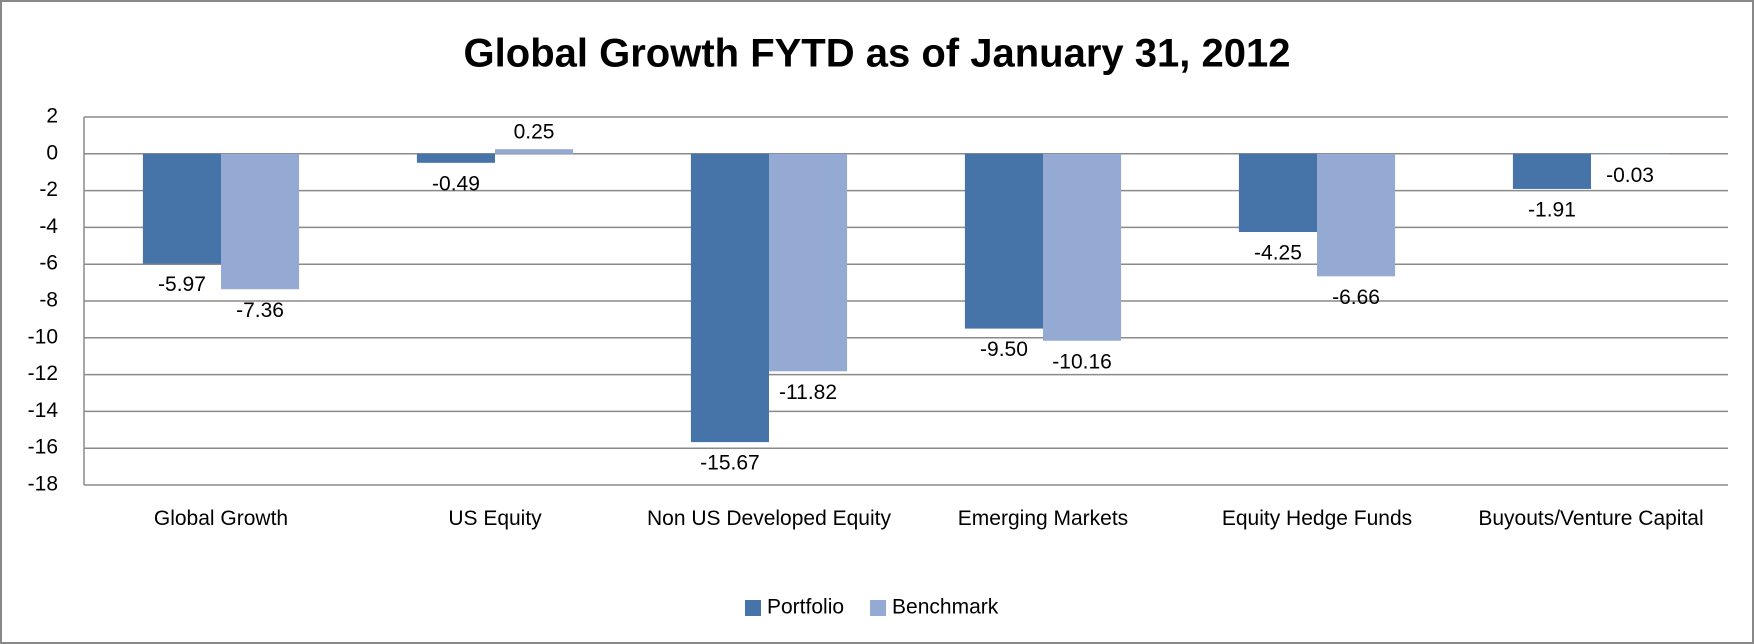  I want to click on legend-label: Benchmark, so click(945, 607).